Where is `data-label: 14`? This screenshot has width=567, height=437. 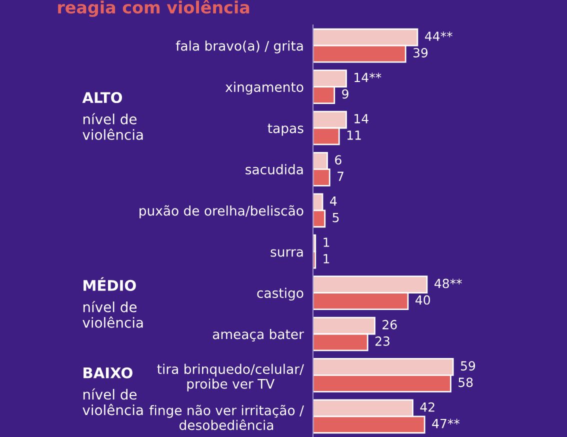 data-label: 14 is located at coordinates (361, 119).